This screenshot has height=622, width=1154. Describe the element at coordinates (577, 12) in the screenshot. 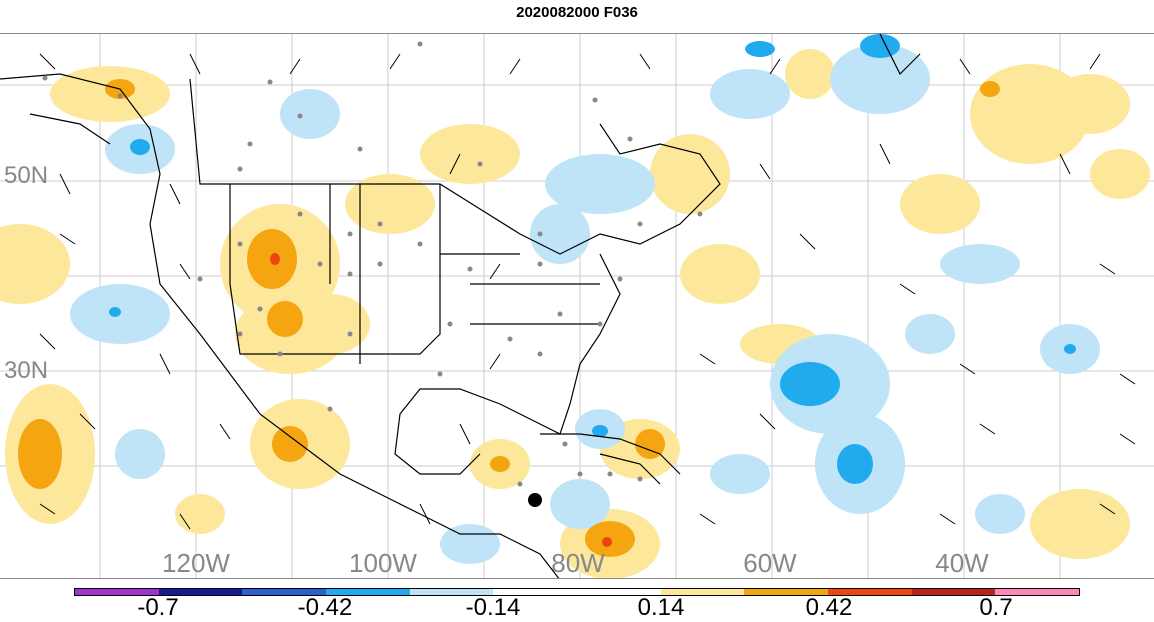

I see `map-title: 2020082000 F036` at that location.